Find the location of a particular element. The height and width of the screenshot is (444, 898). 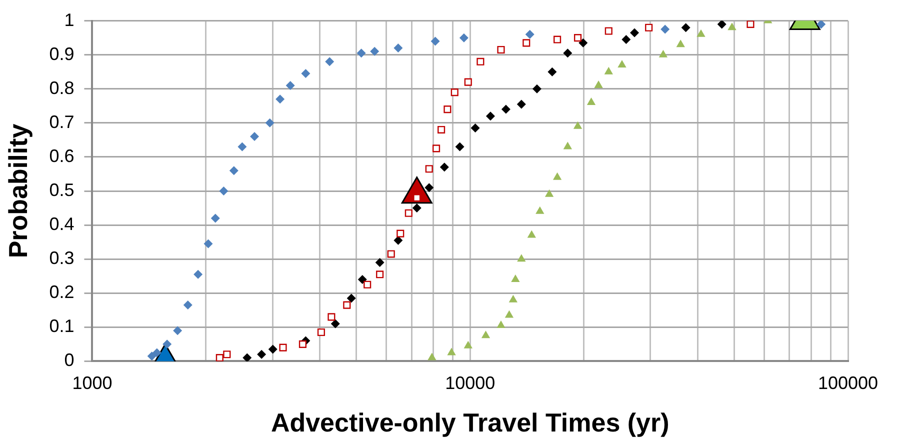

y-tick-label: 0.5 is located at coordinates (61, 190).